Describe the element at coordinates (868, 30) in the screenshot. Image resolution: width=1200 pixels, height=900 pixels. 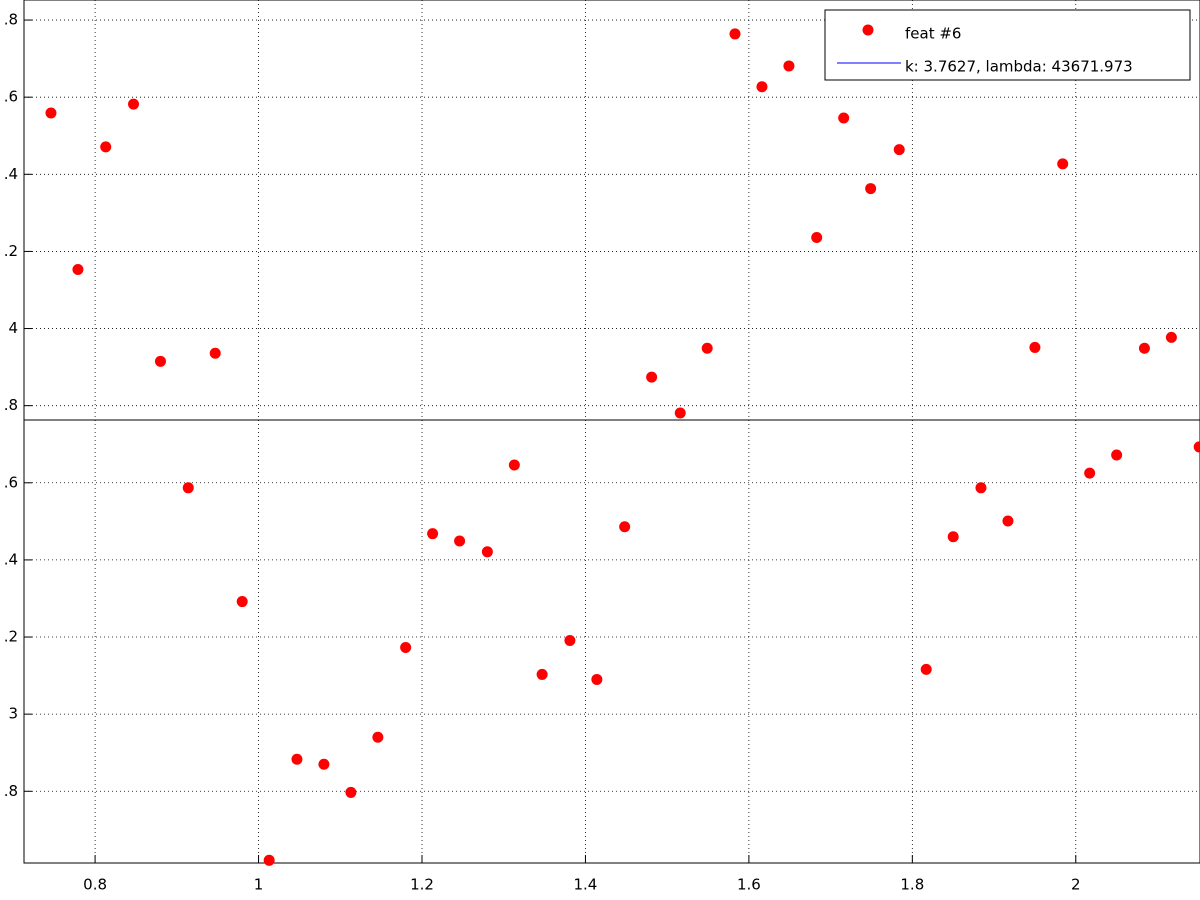
I see `legend-marker` at that location.